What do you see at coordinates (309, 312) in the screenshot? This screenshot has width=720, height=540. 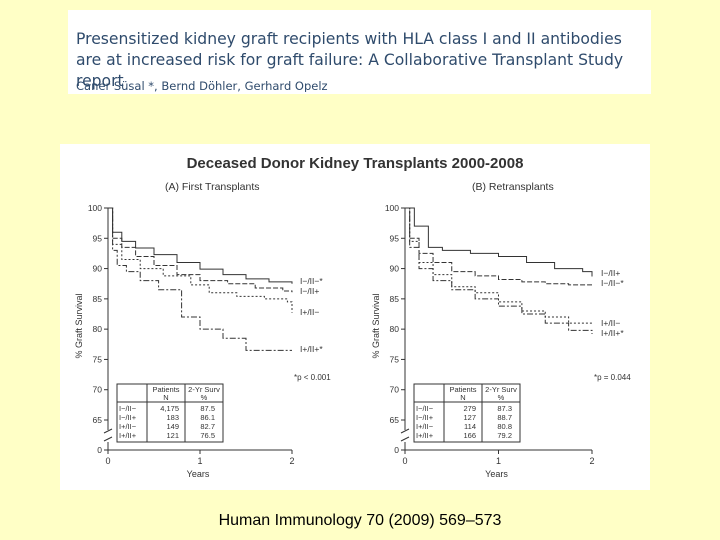 I see `series-label-first: I+/II−` at bounding box center [309, 312].